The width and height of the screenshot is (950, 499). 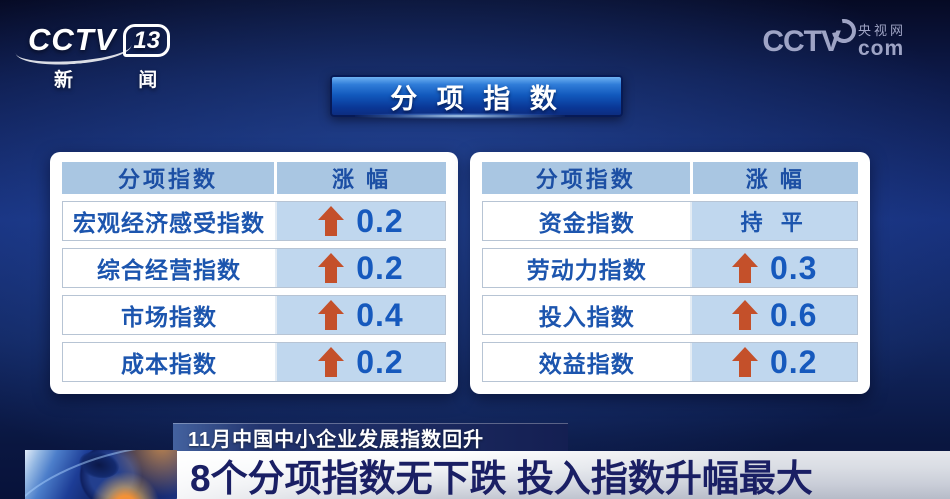 I want to click on table-row: 效益指数 0.2, so click(x=670, y=362).